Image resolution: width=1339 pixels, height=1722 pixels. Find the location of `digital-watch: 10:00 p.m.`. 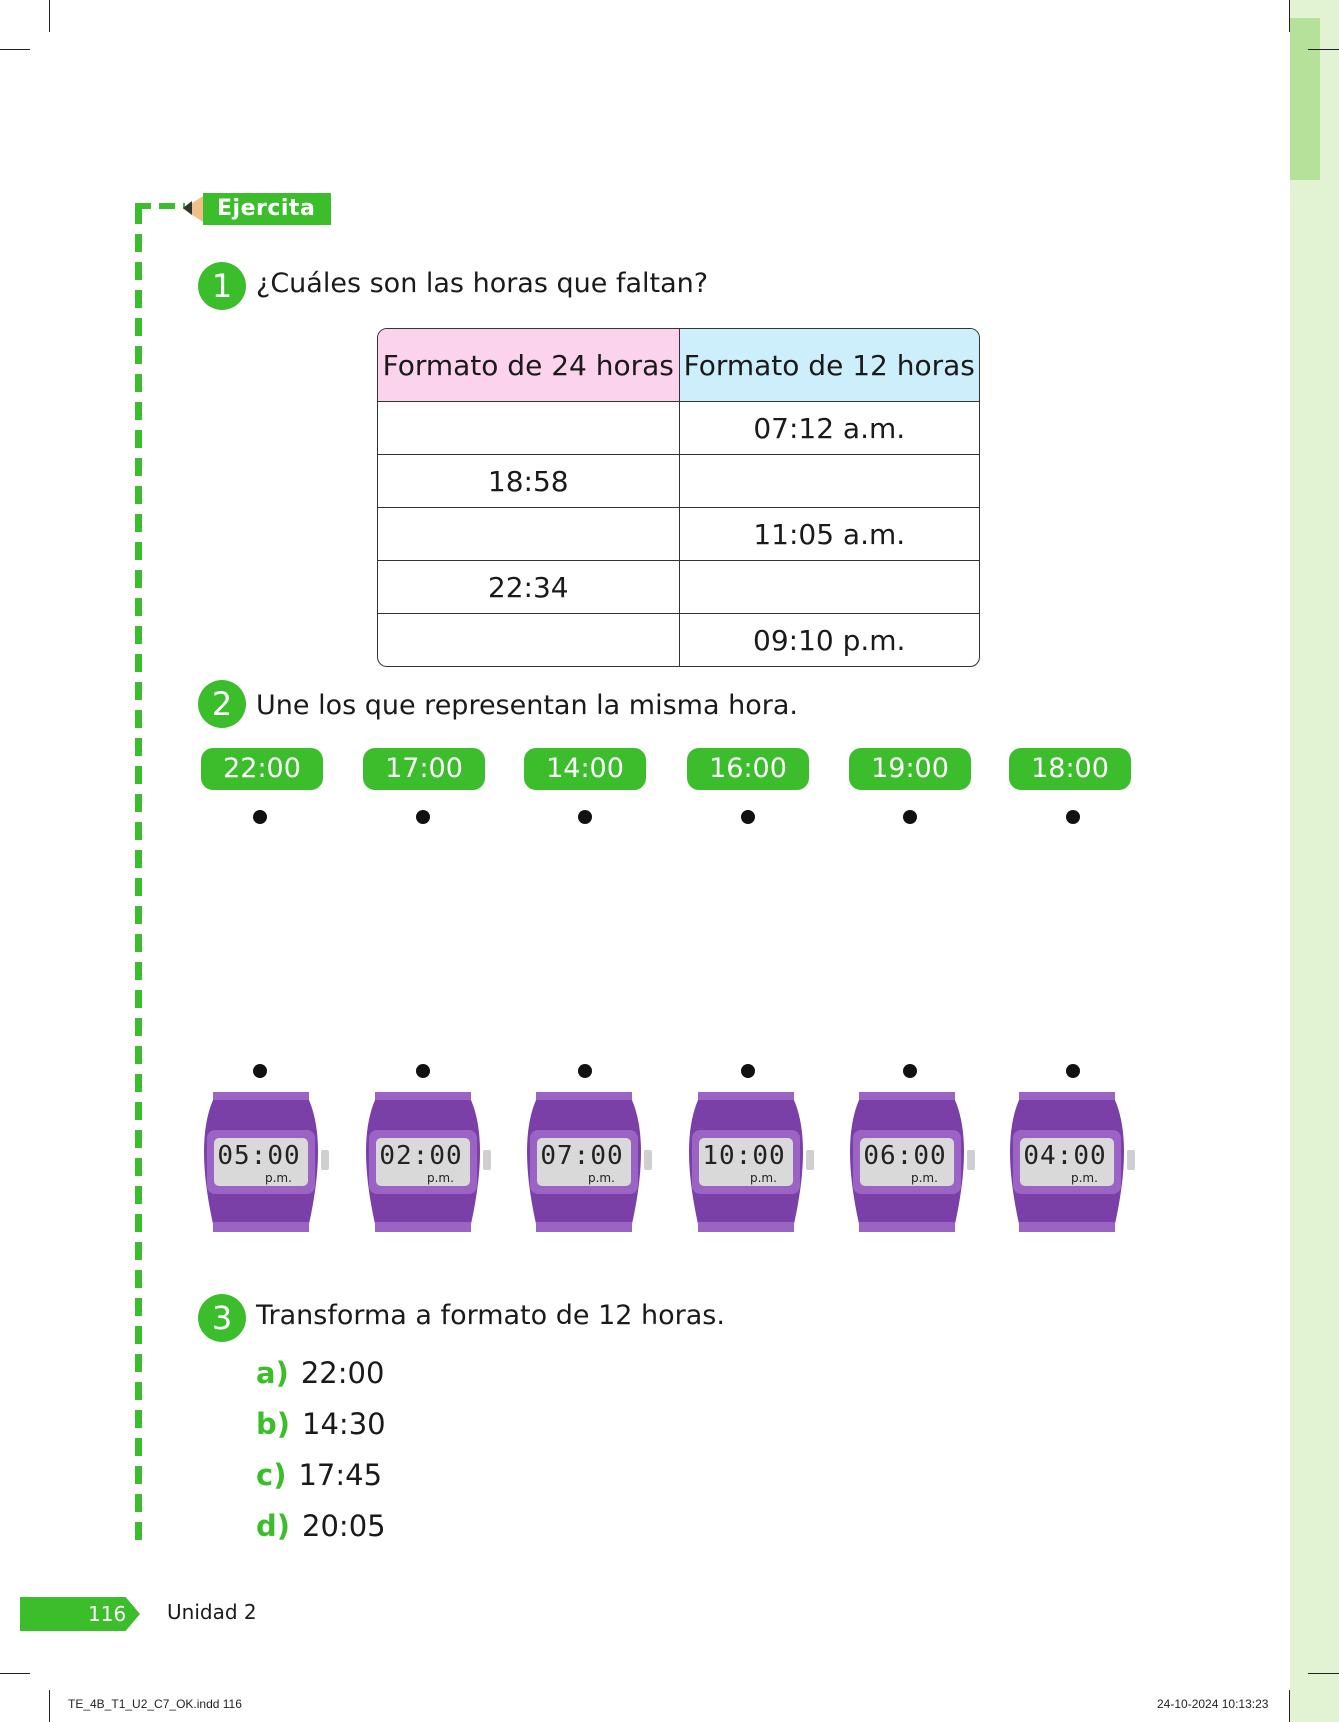

digital-watch: 10:00 p.m. is located at coordinates (750, 1162).